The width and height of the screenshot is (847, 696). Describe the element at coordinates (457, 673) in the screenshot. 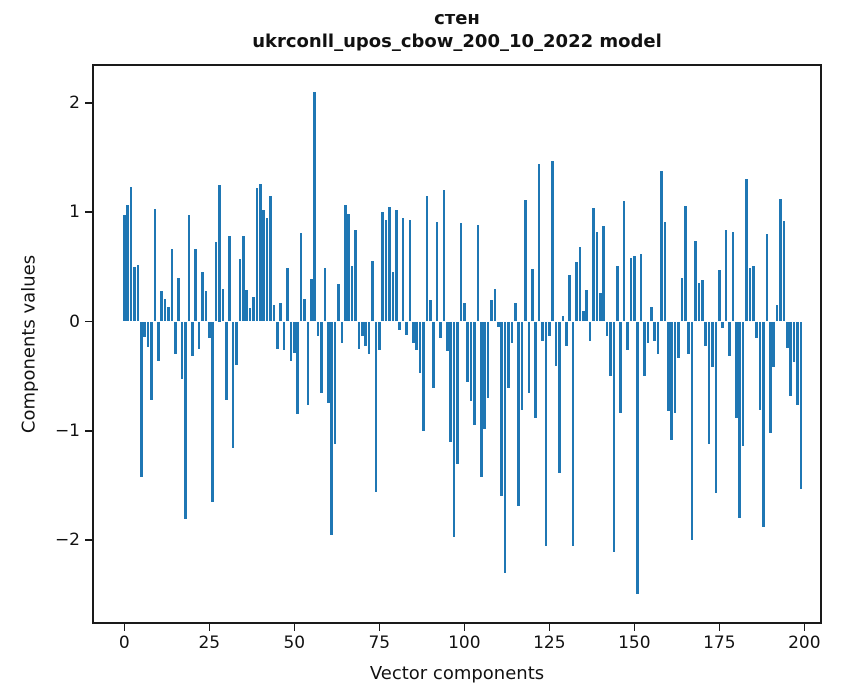

I see `x-axis-label: Vector components` at that location.